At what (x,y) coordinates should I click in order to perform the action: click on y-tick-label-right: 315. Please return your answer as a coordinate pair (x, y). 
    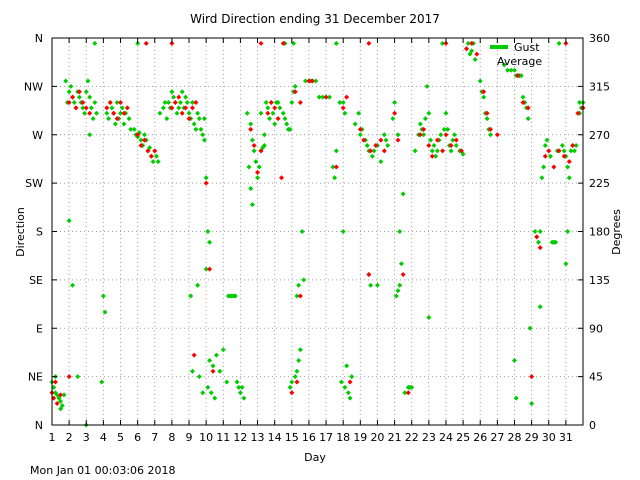
    Looking at the image, I should click on (599, 86).